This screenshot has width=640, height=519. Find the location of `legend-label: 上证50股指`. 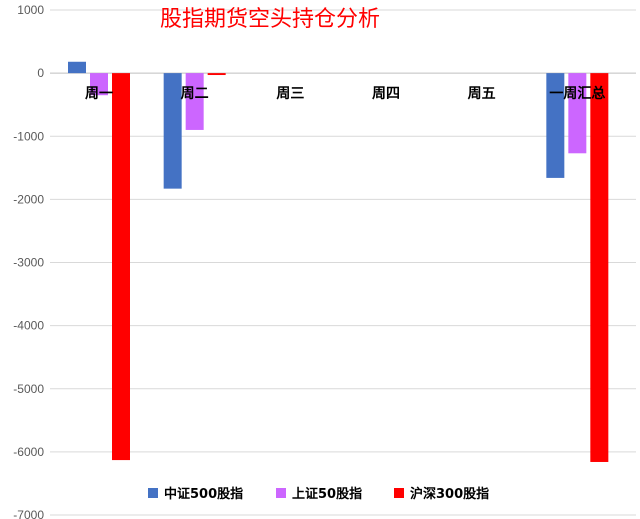

legend-label: 上证50股指 is located at coordinates (327, 494).